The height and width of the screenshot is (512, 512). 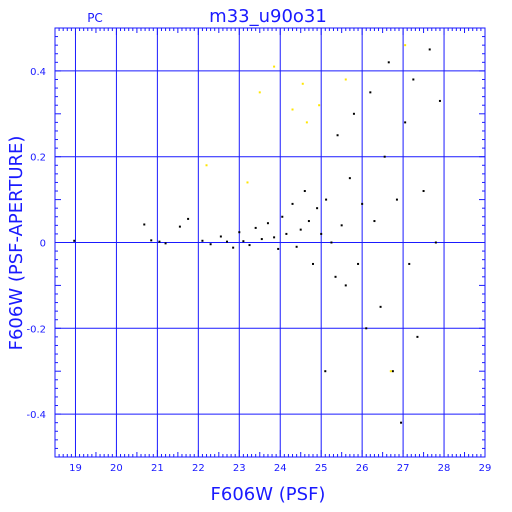 I want to click on x-tick-label: 29, so click(x=485, y=468).